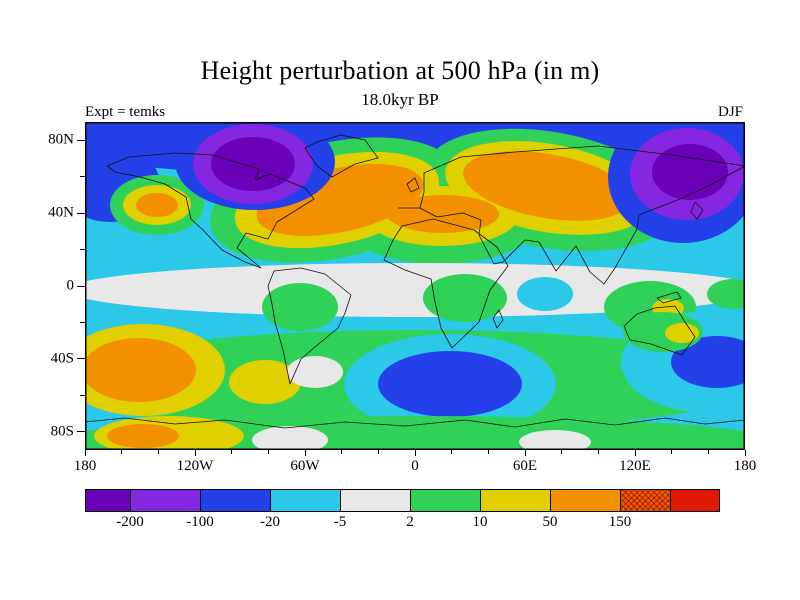  I want to click on plot-title: Height perturbation at 500 hPa (in m), so click(400, 70).